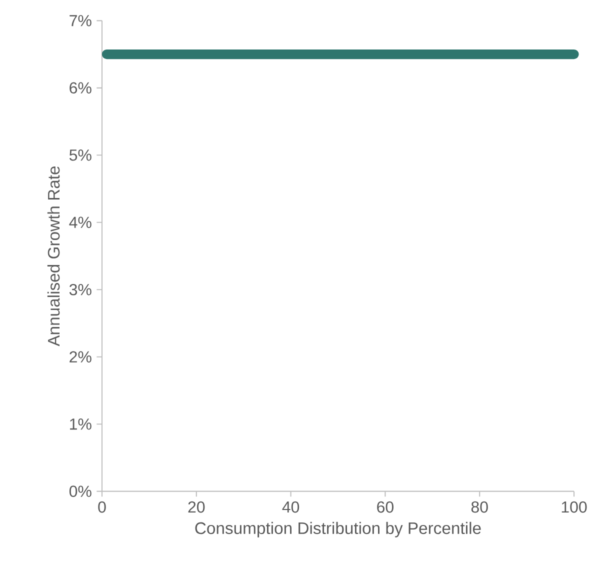  Describe the element at coordinates (53, 256) in the screenshot. I see `y-axis-title: Annualised Growth Rate` at that location.